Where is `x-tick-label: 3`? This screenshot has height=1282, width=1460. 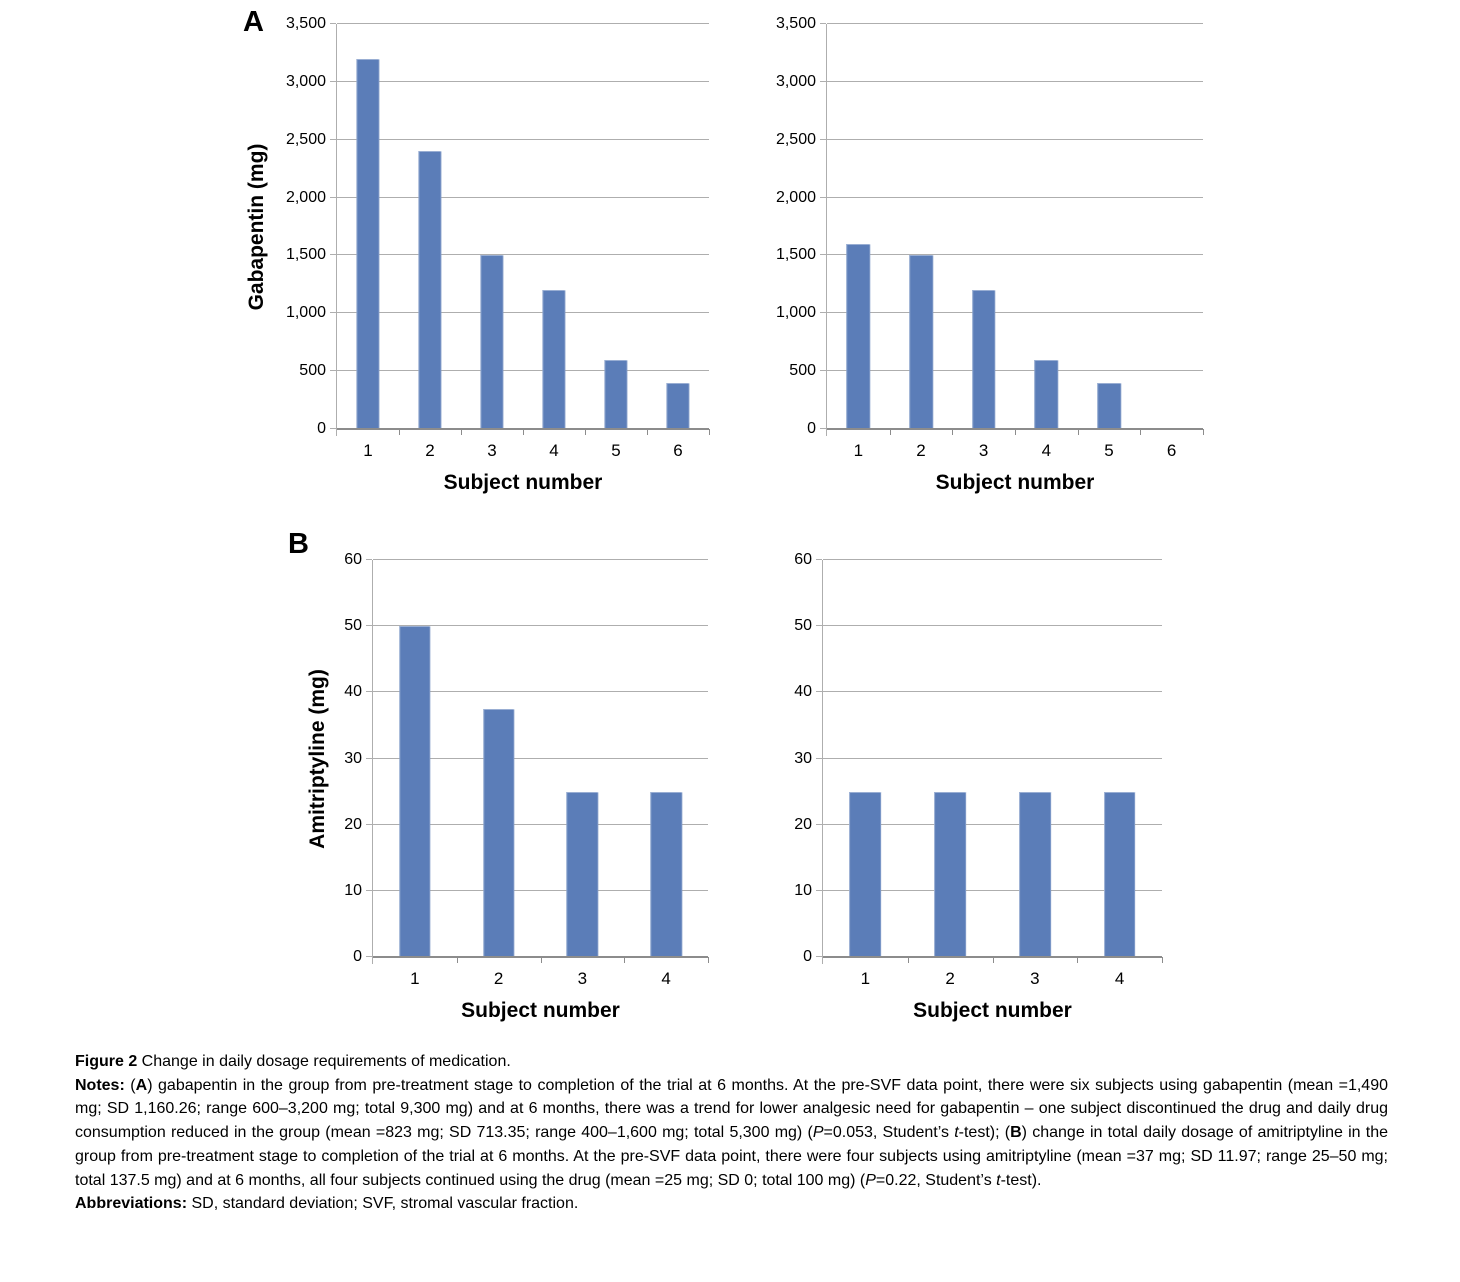
x-tick-label: 3 is located at coordinates (1035, 978).